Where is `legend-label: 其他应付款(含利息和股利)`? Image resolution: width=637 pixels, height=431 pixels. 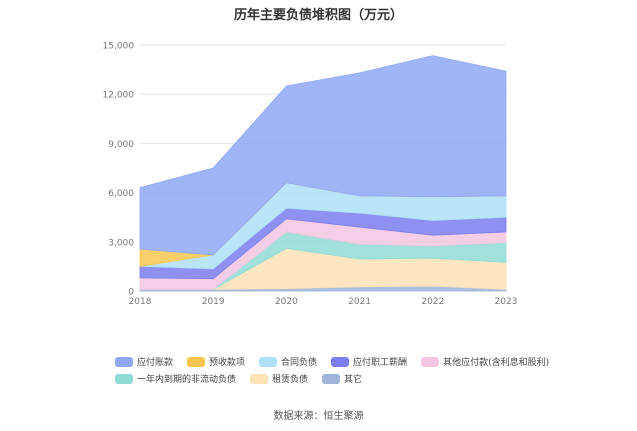 legend-label: 其他应付款(含利息和股利) is located at coordinates (496, 363).